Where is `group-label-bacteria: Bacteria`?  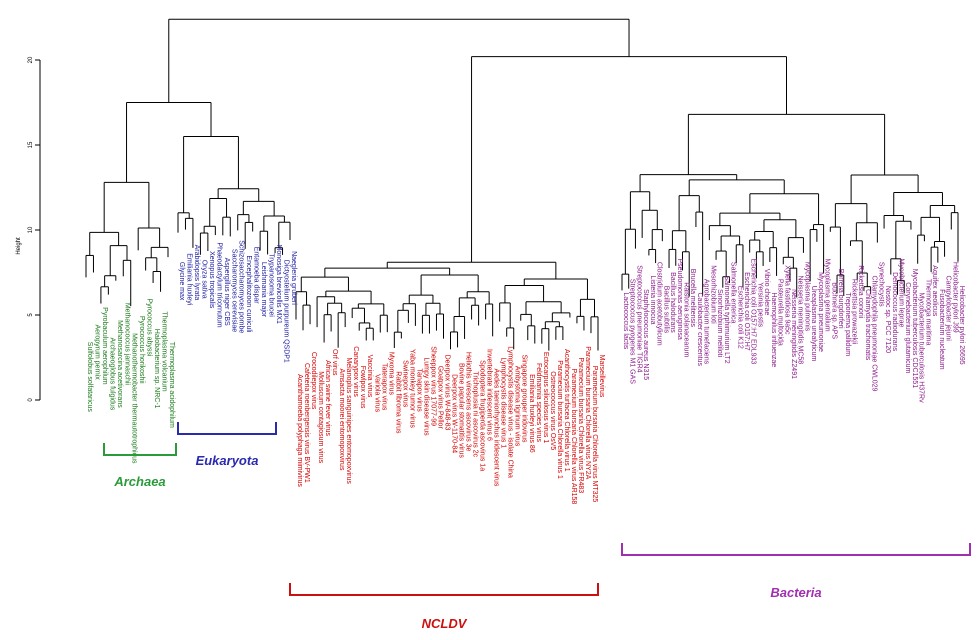 group-label-bacteria: Bacteria is located at coordinates (795, 592).